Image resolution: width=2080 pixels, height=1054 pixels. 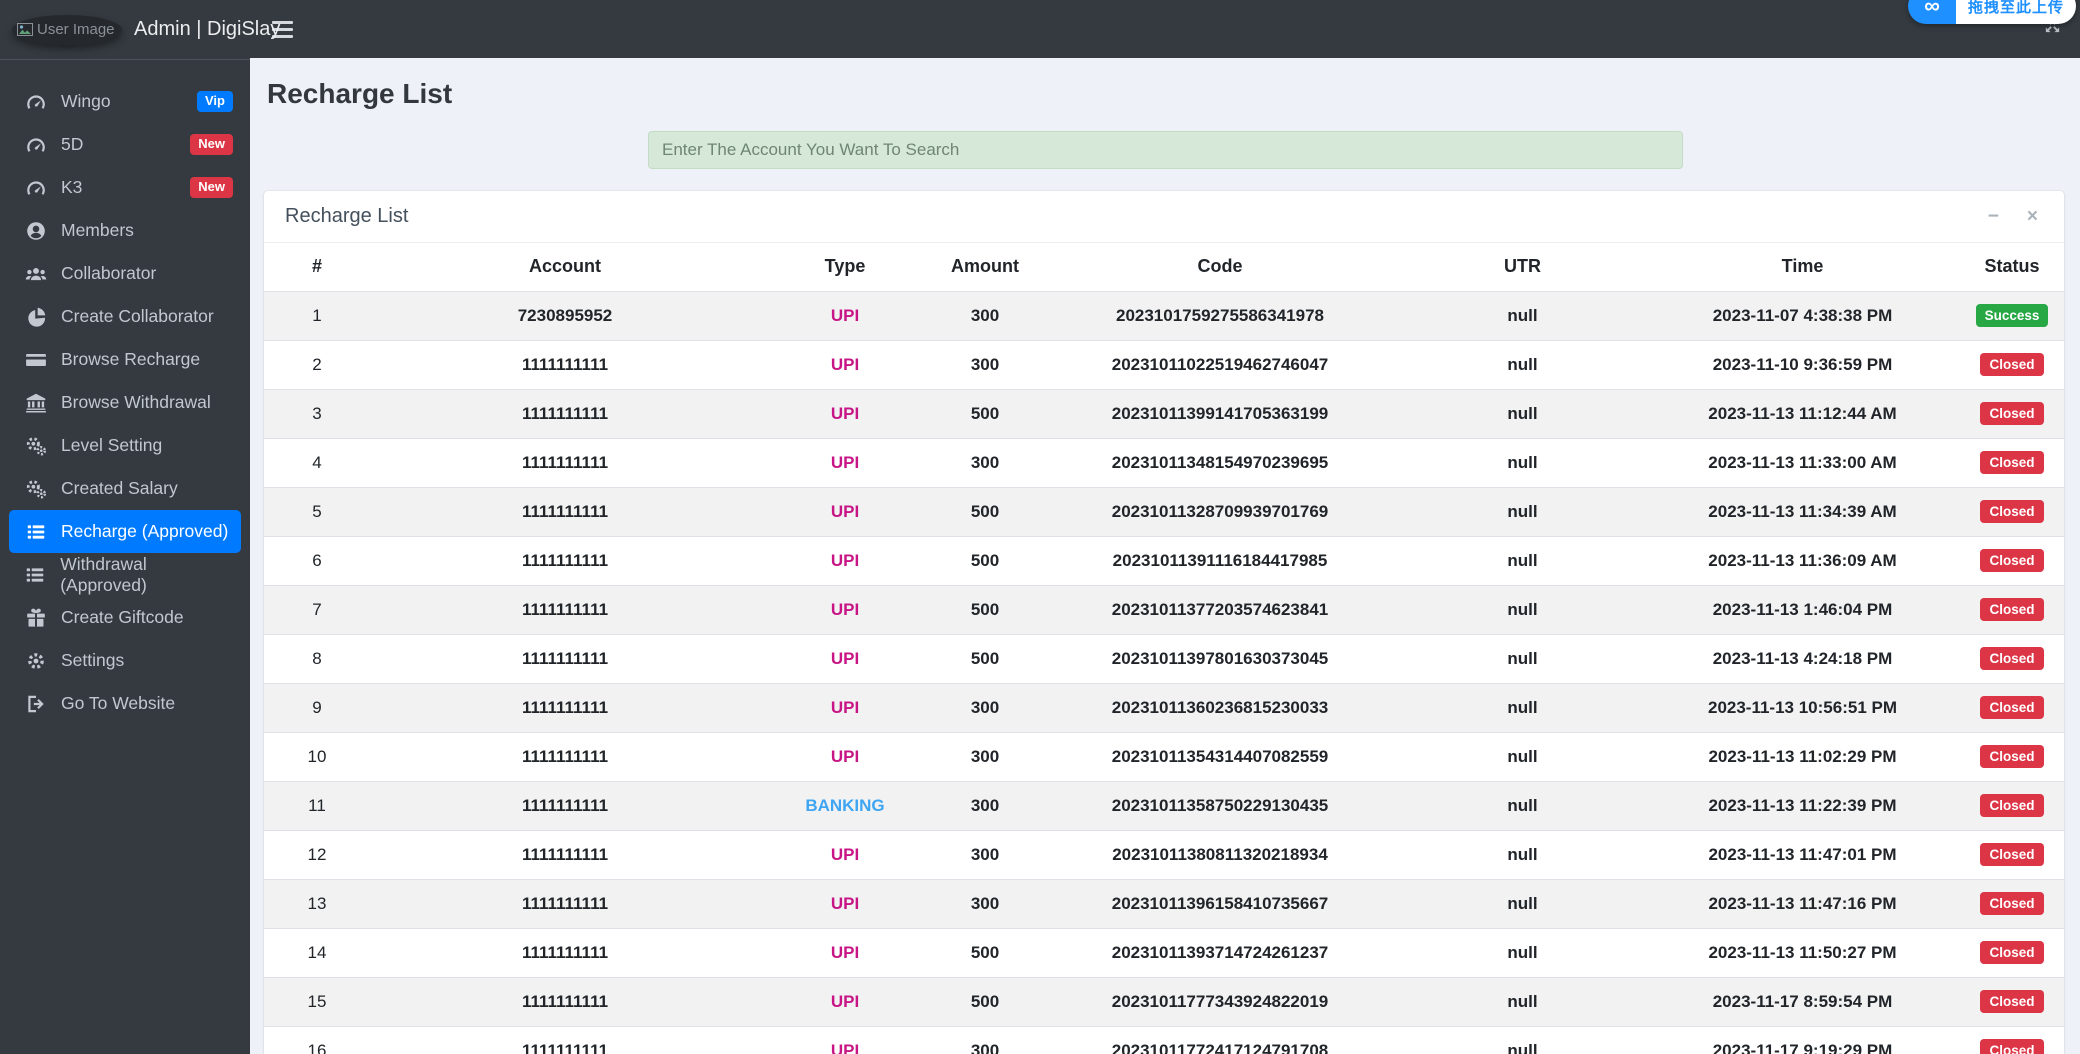 I want to click on cell-code: 20231011399141705363199, so click(x=1220, y=413).